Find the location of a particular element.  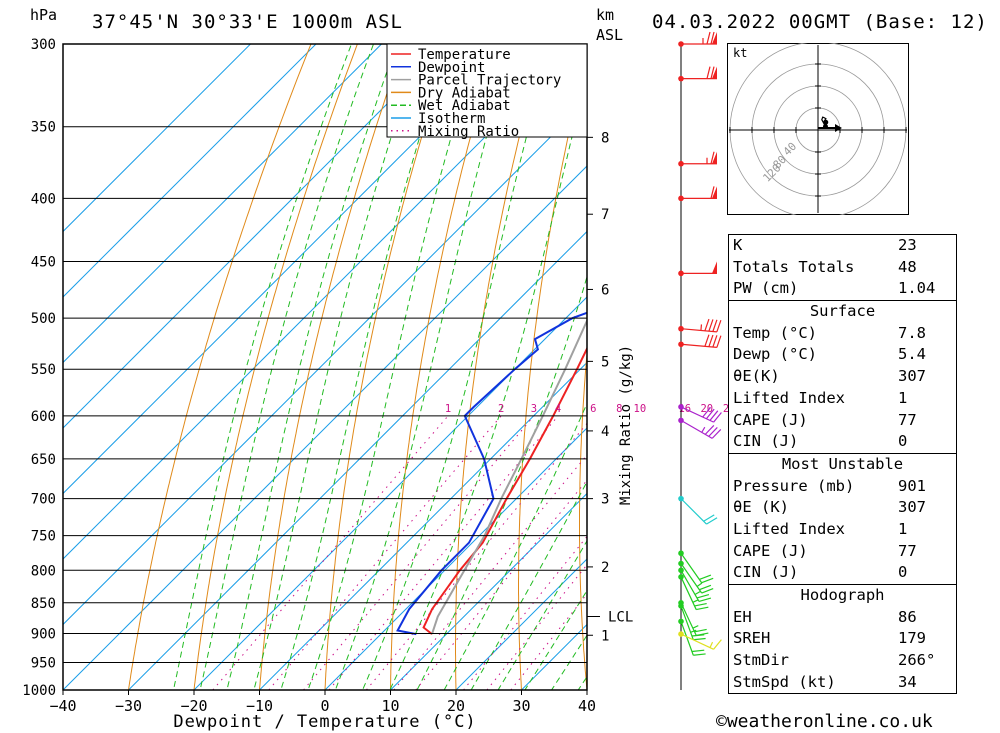

surface-value: 5.4 is located at coordinates (912, 354).